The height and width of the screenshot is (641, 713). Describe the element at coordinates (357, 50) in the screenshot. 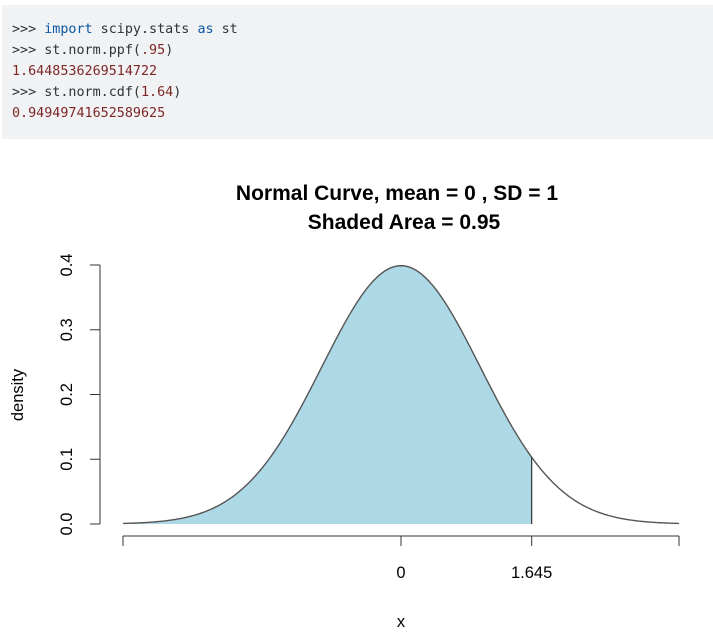

I see `code-line-ppf: >>> st.norm.ppf(.95)` at that location.